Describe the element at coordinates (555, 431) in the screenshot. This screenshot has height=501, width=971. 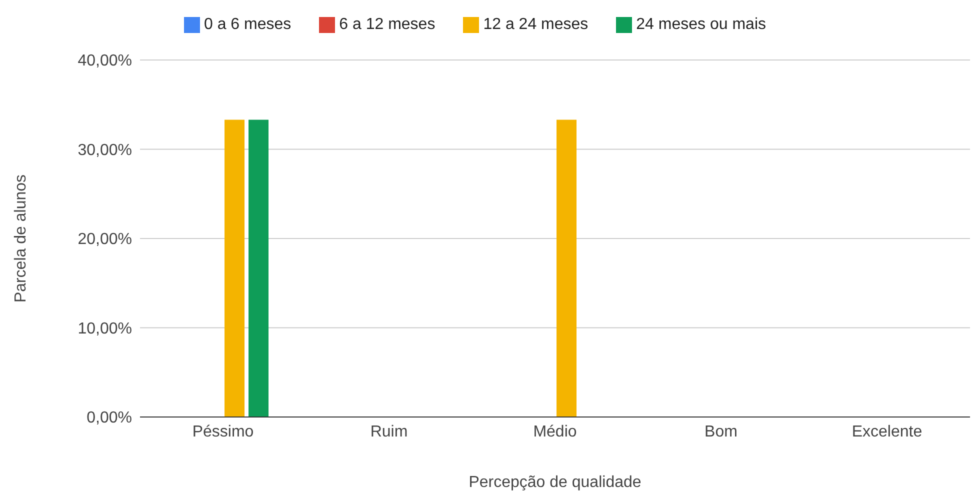
I see `x-tick-label: Médio` at that location.